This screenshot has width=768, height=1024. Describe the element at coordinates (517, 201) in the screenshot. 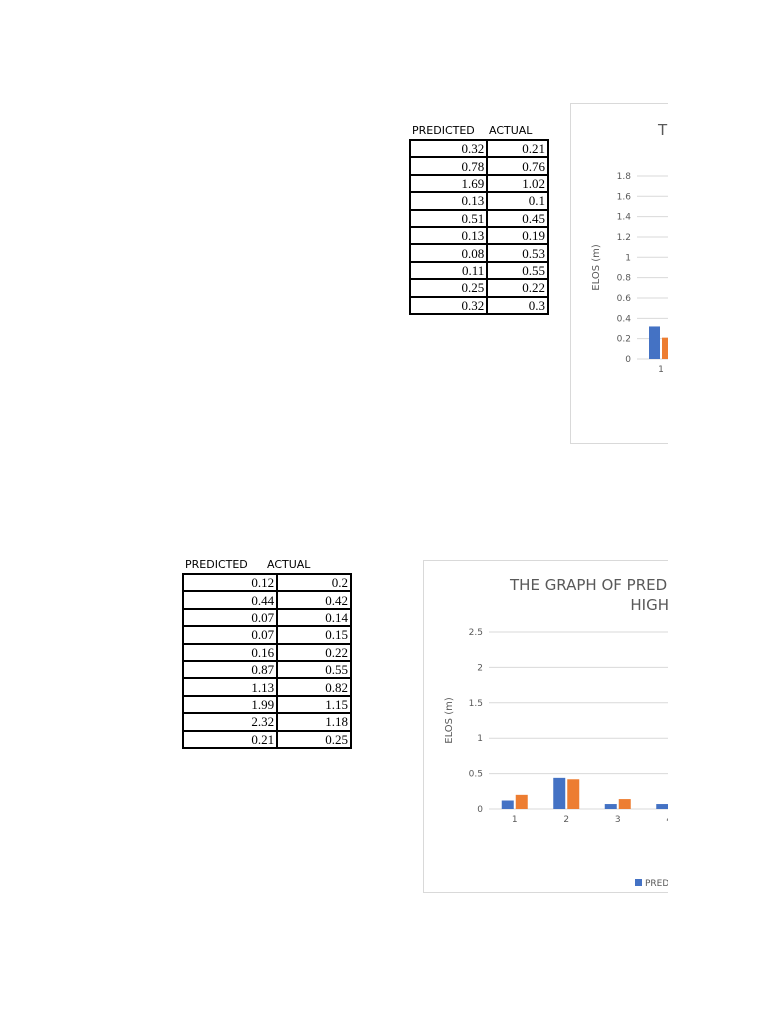

I see `actual-cell: 0.1` at that location.